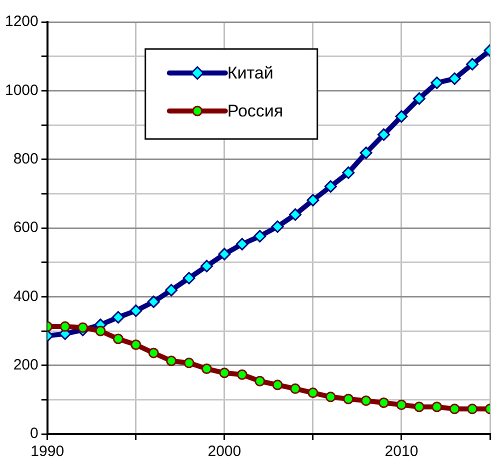 Image resolution: width=497 pixels, height=468 pixels. Describe the element at coordinates (21, 90) in the screenshot. I see `y-tick-label: 1000` at that location.